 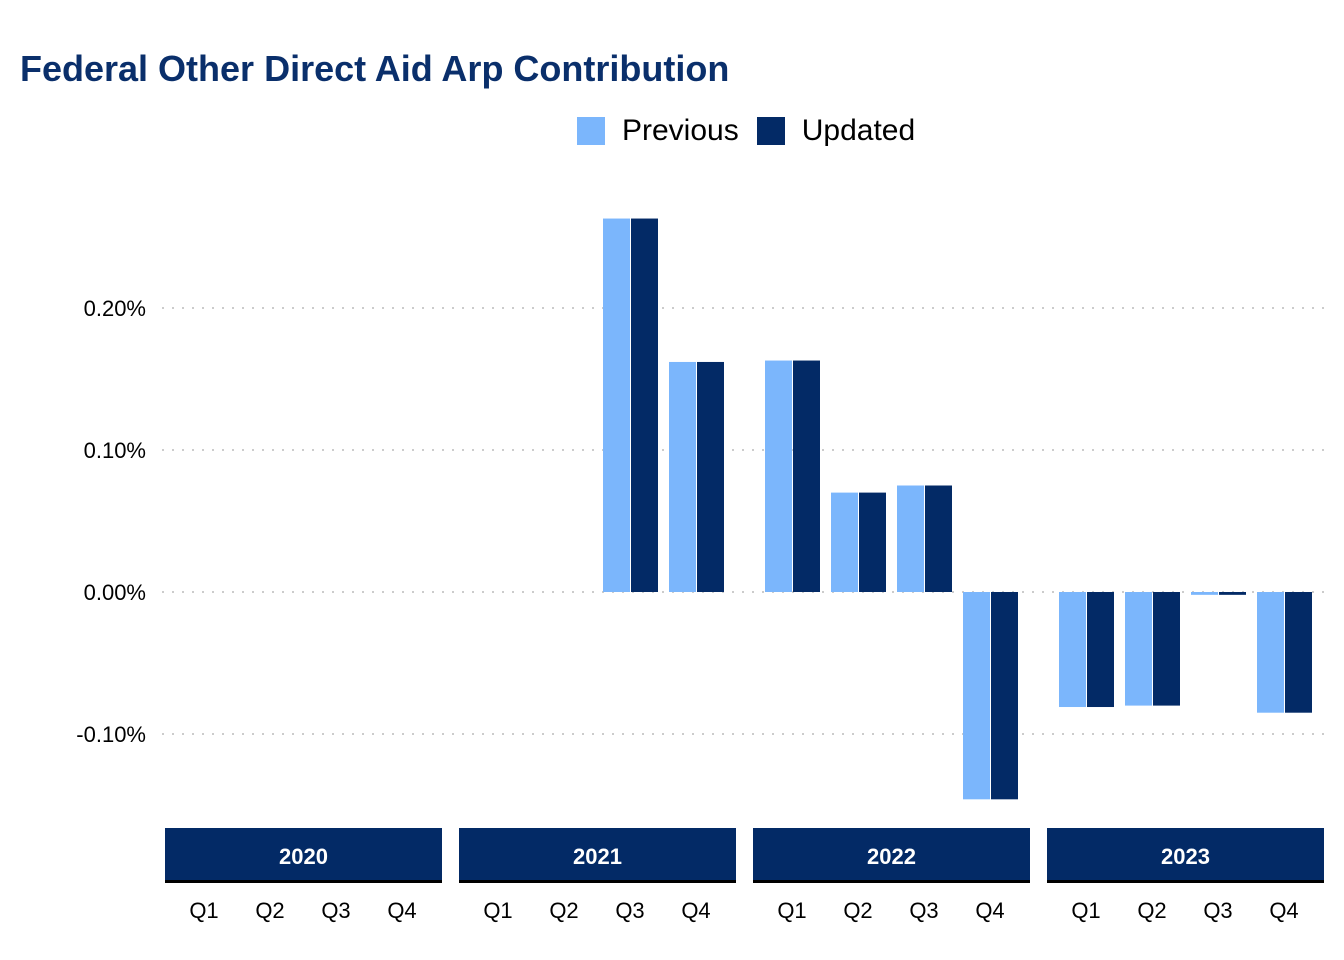 I want to click on legend-swatch-previous, so click(x=591, y=131).